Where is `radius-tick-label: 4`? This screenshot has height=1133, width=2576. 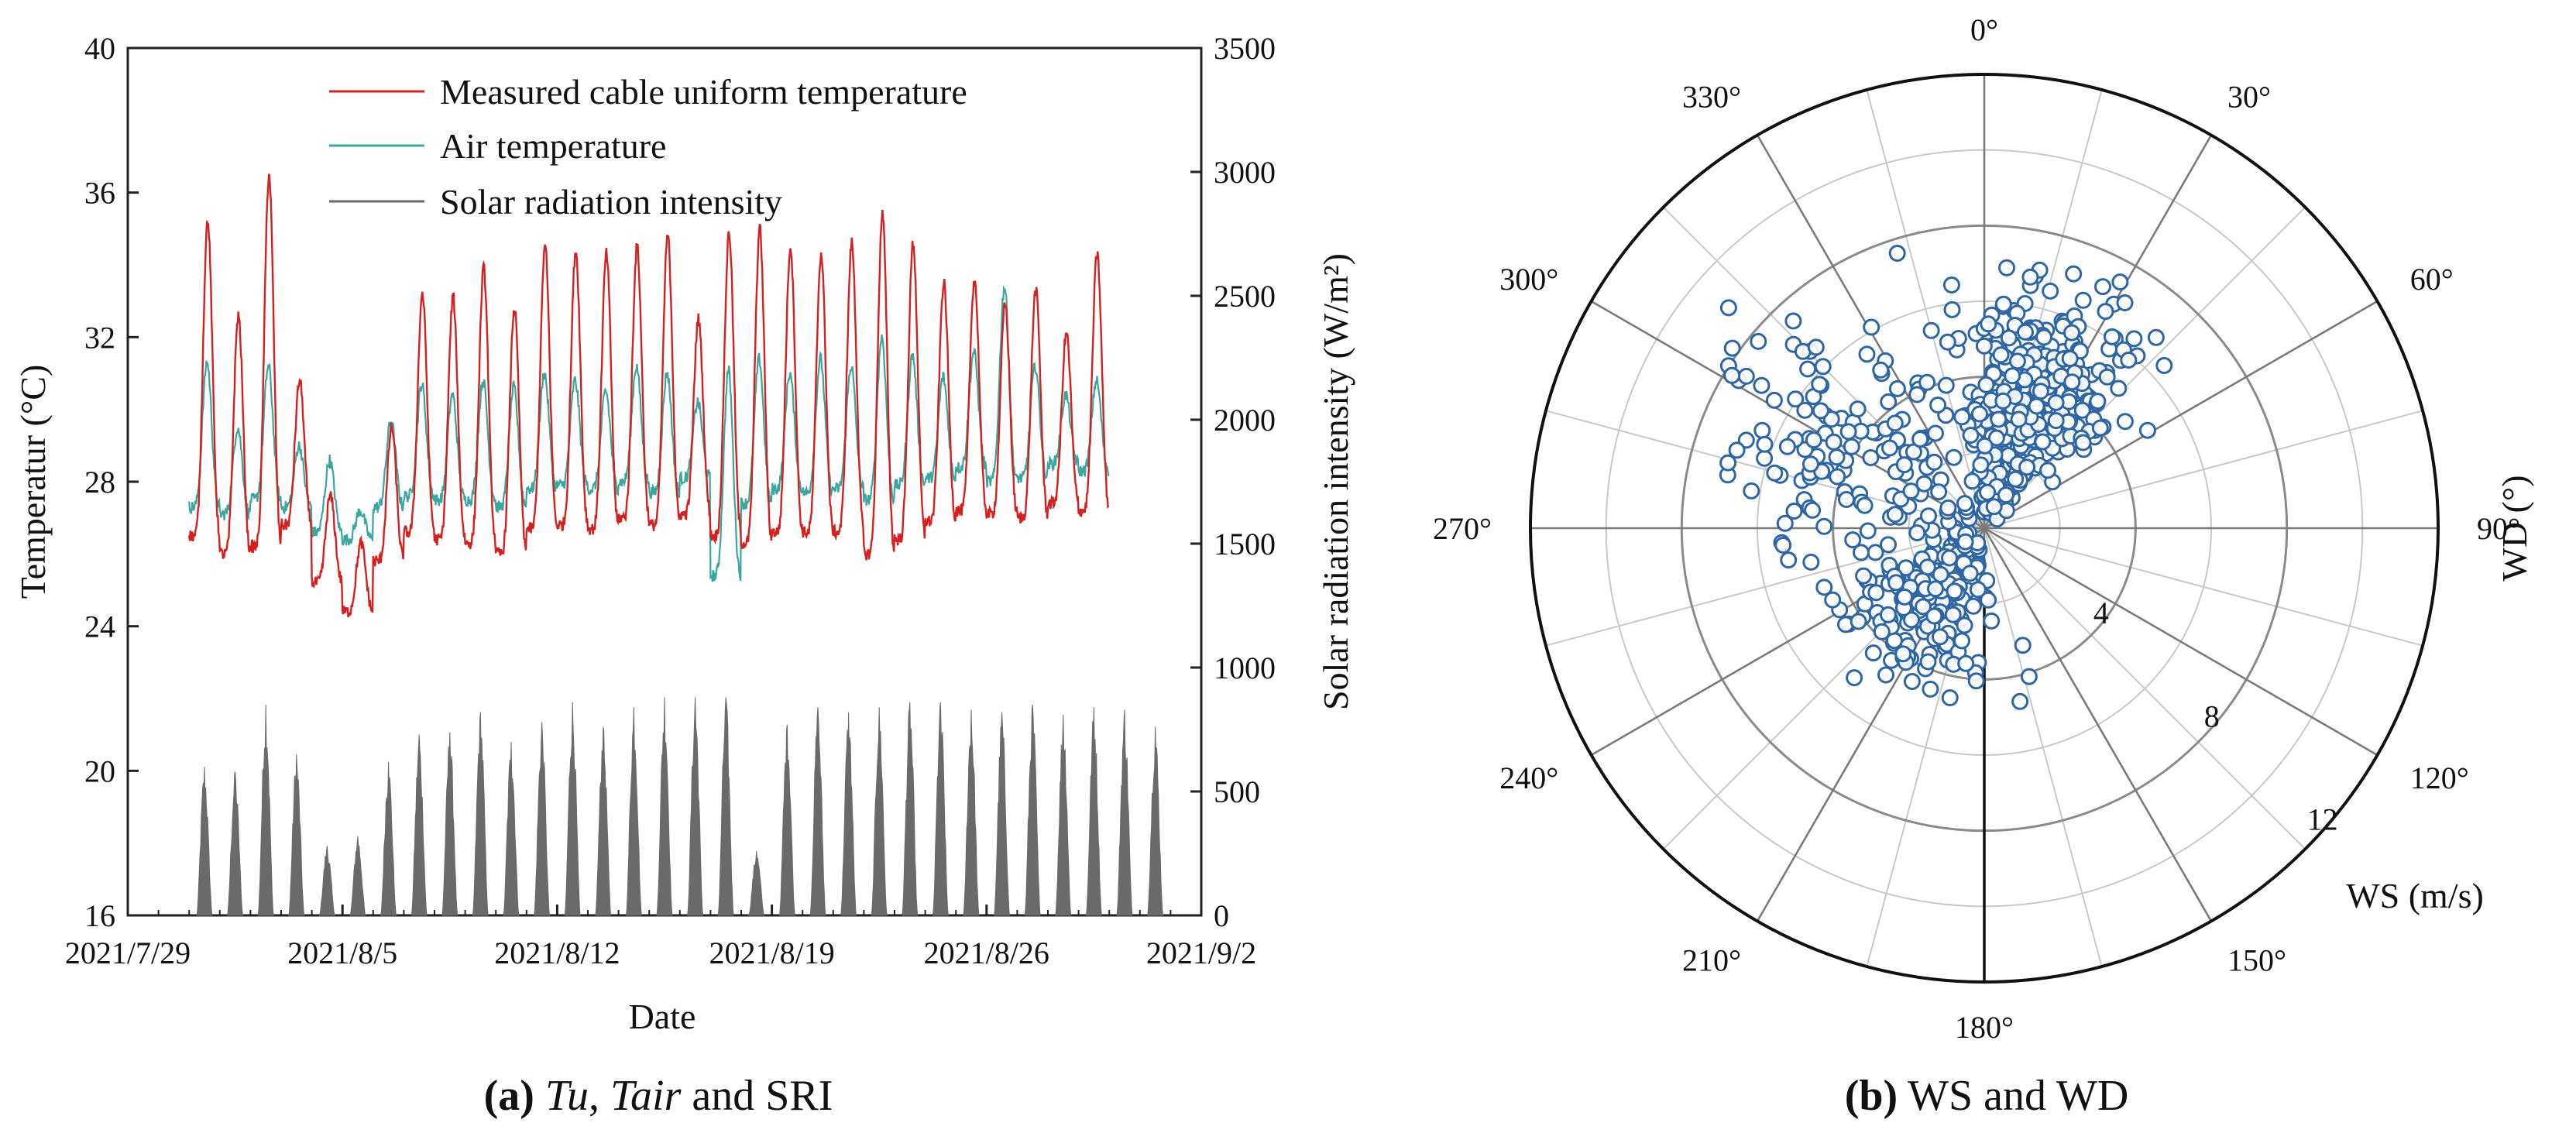 radius-tick-label: 4 is located at coordinates (2101, 613).